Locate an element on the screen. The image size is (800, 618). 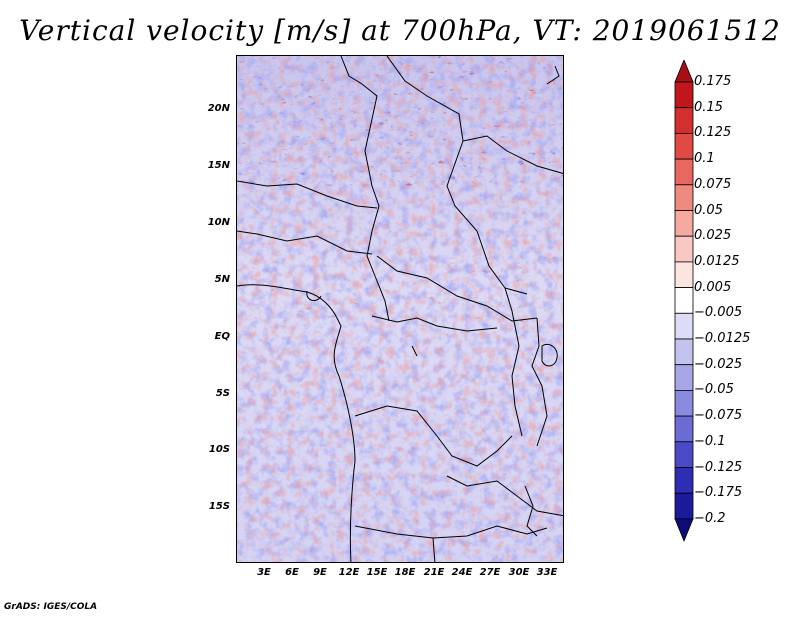
colorbar-label: −0.175 is located at coordinates (718, 493).